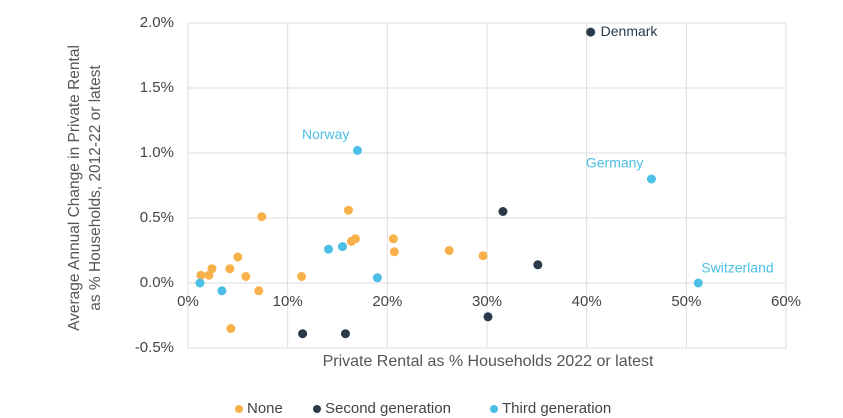  Describe the element at coordinates (737, 268) in the screenshot. I see `point-label: Switzerland` at that location.